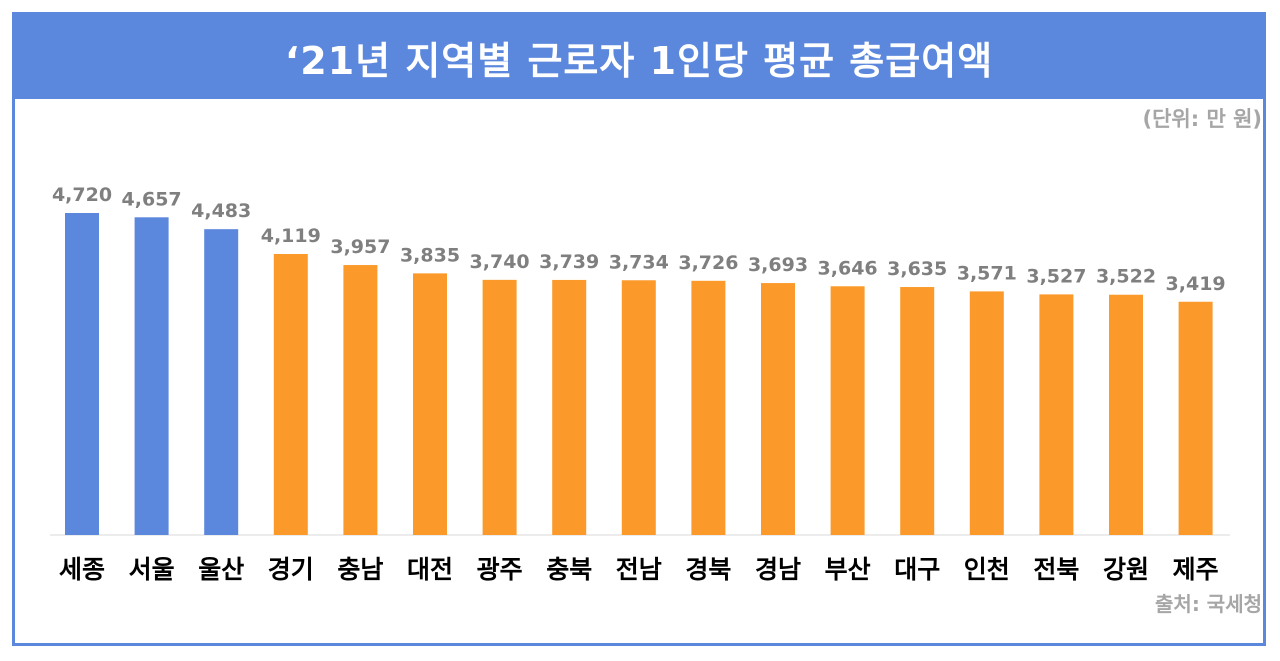 Image resolution: width=1280 pixels, height=661 pixels. I want to click on value-label-광주: 3,740, so click(500, 262).